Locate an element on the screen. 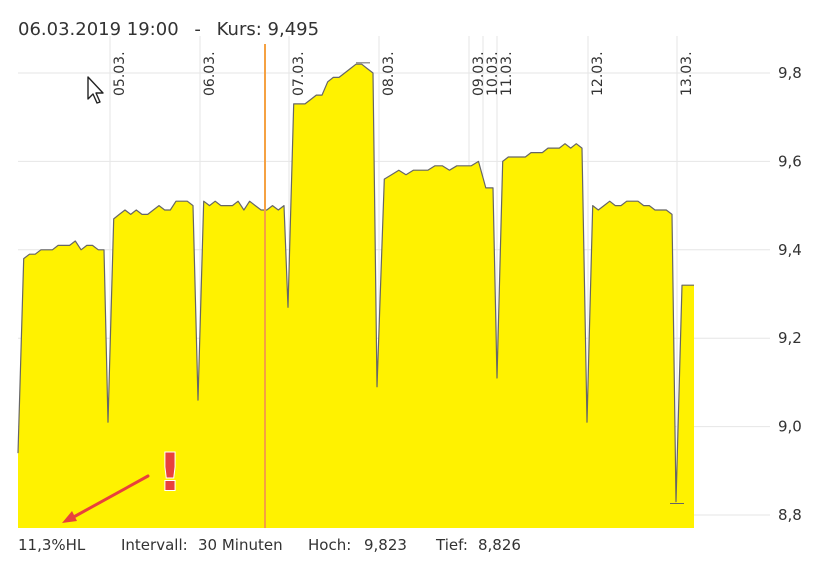  mouse-cursor-icon is located at coordinates (97, 93).